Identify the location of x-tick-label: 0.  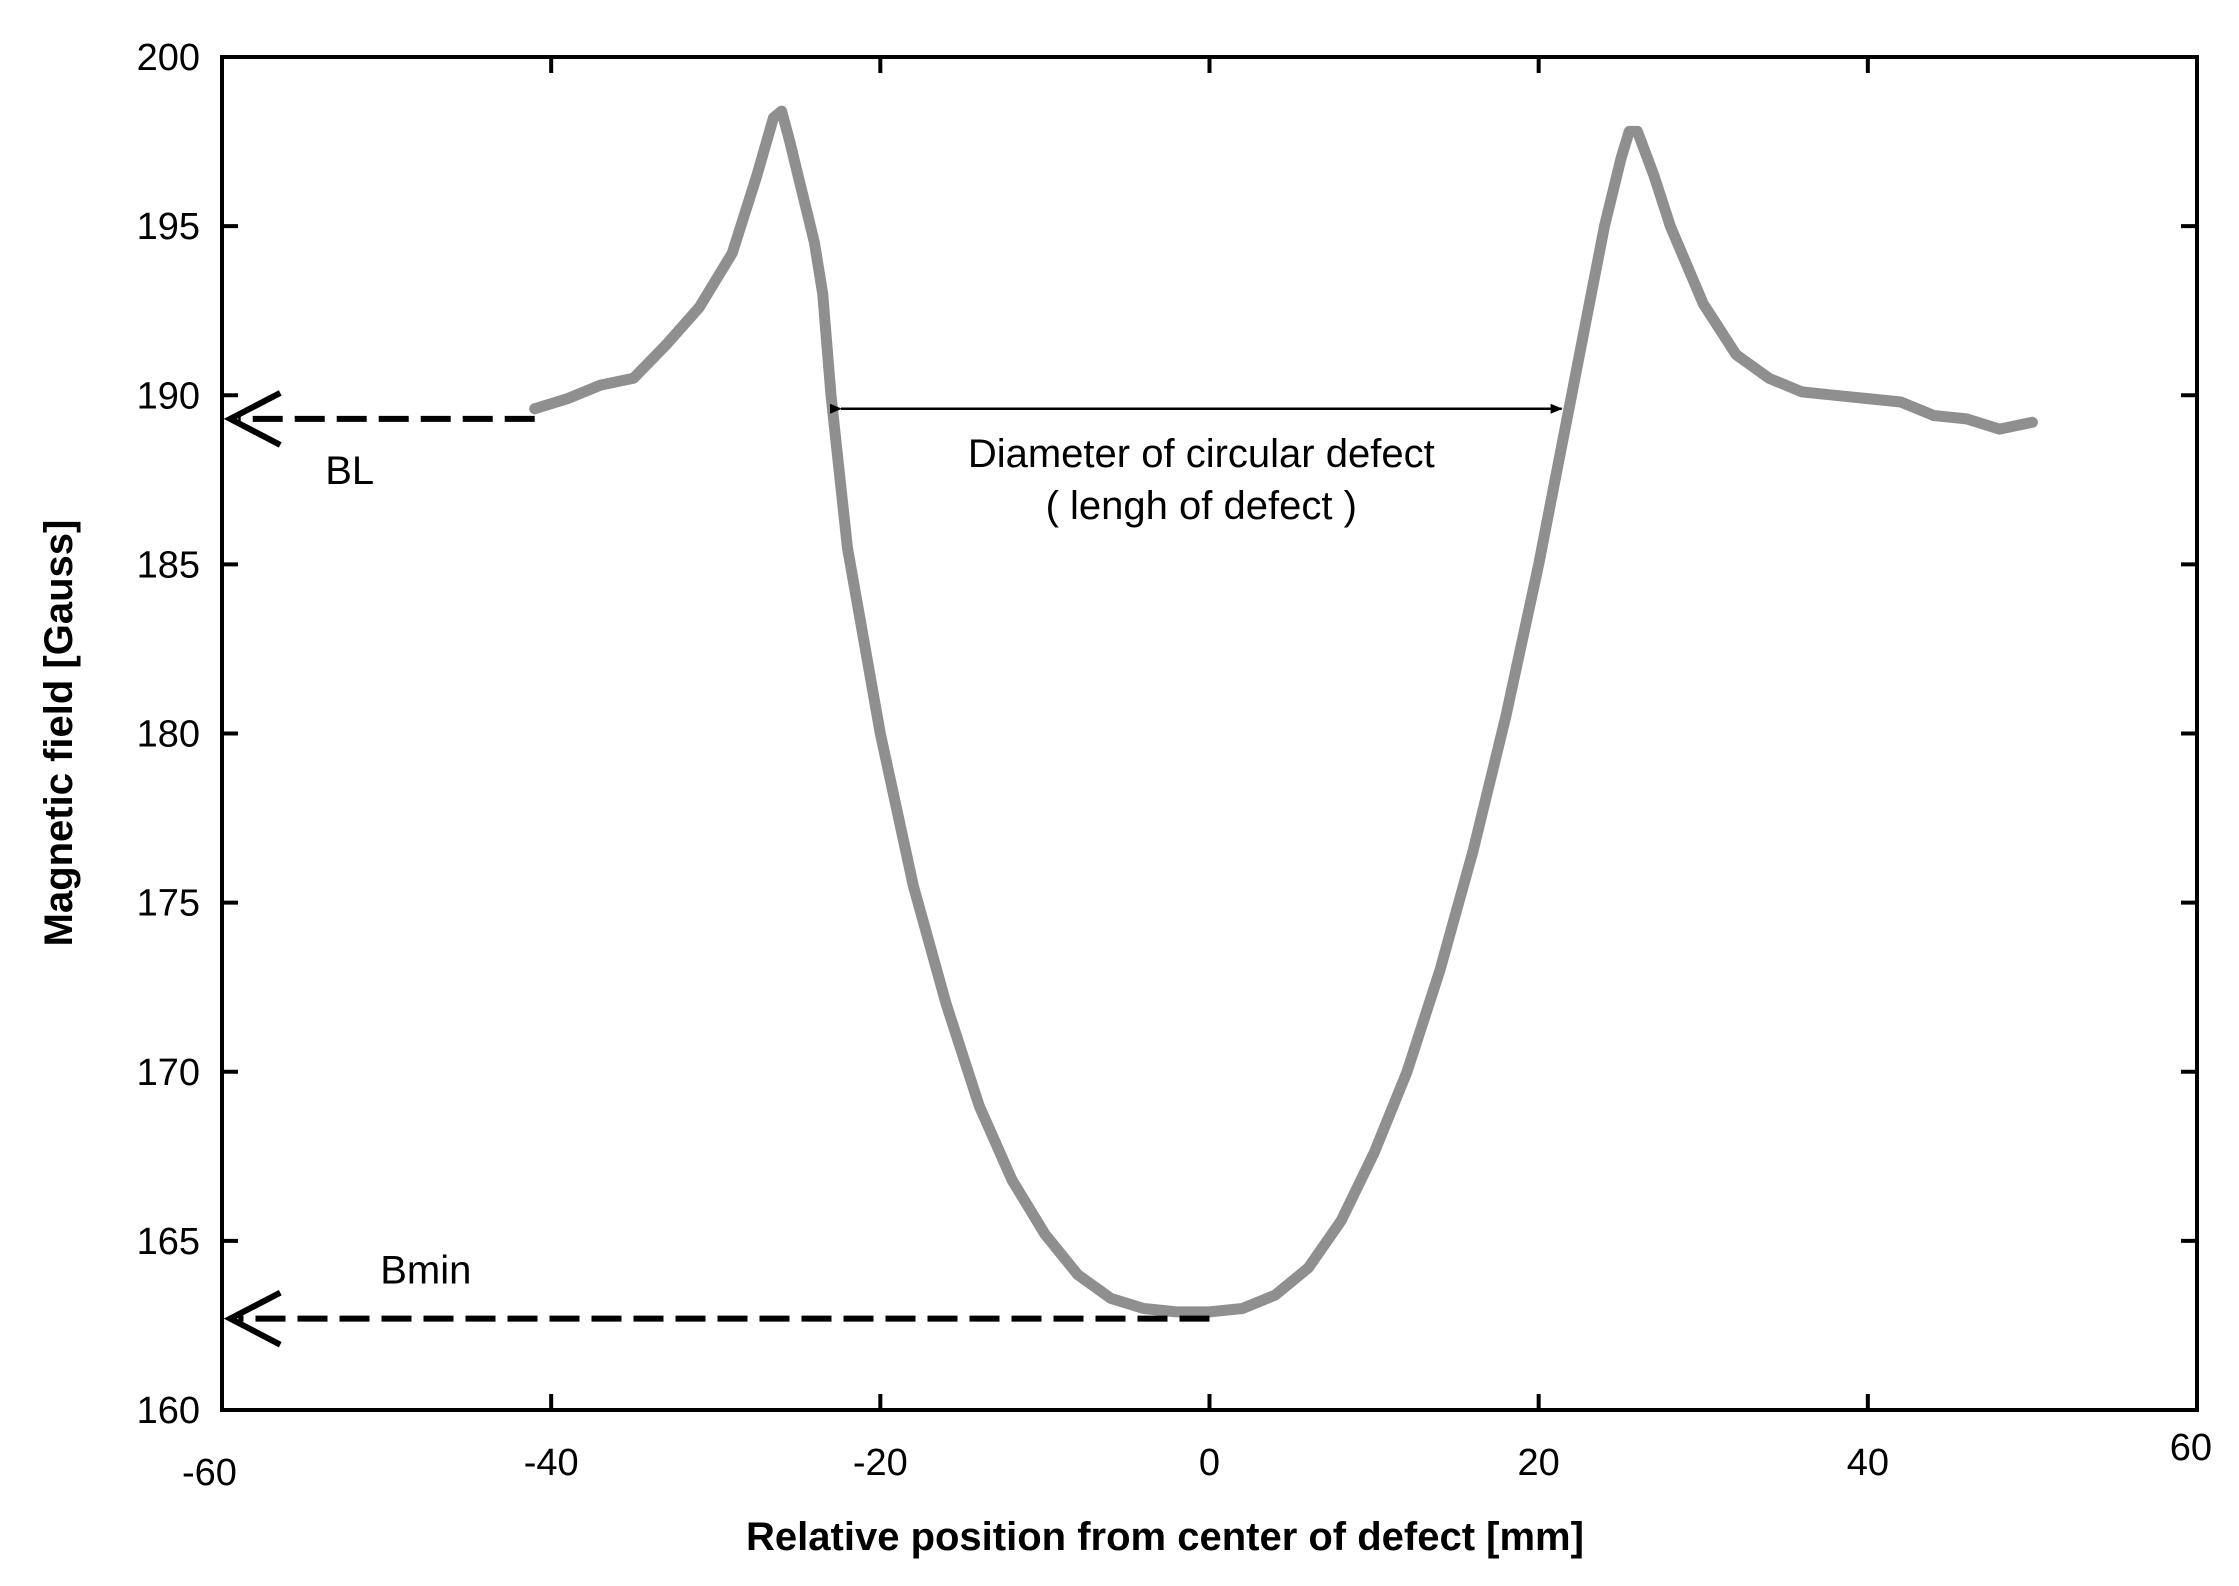
(1209, 1463).